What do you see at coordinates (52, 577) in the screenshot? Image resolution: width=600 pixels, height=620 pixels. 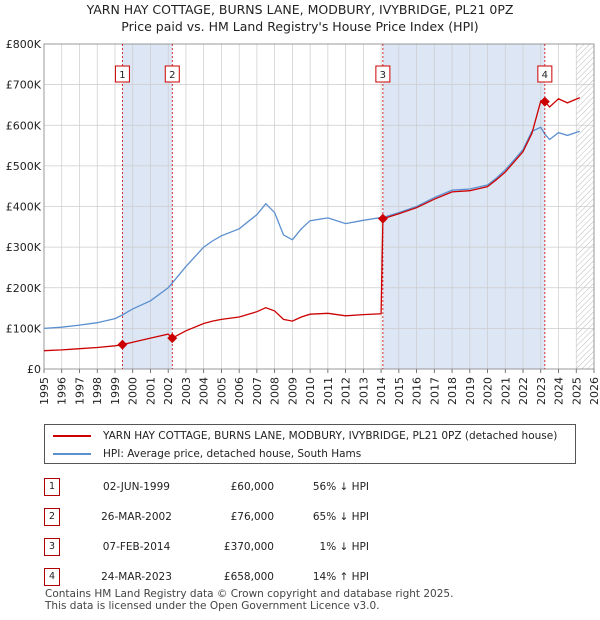 I see `sale-number-badge: 4` at bounding box center [52, 577].